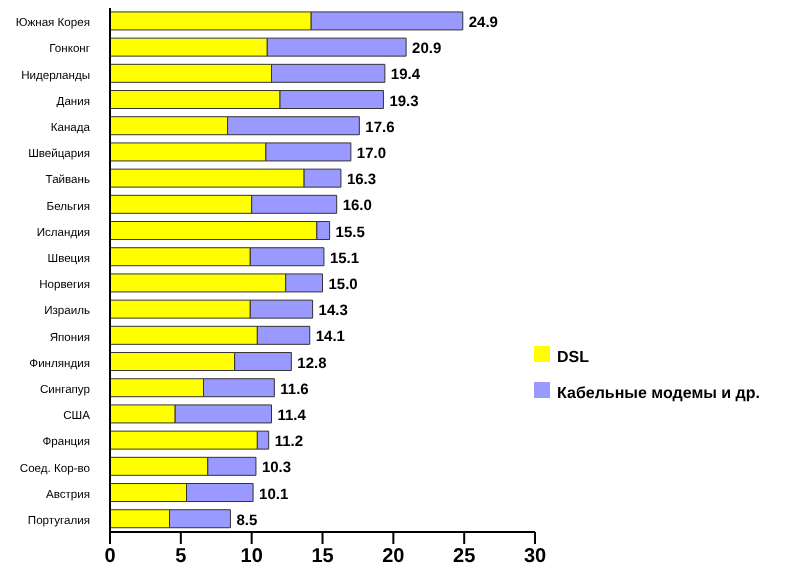 This screenshot has height=584, width=800. Describe the element at coordinates (658, 393) in the screenshot. I see `legend-label: Кабельные модемы и др.` at that location.